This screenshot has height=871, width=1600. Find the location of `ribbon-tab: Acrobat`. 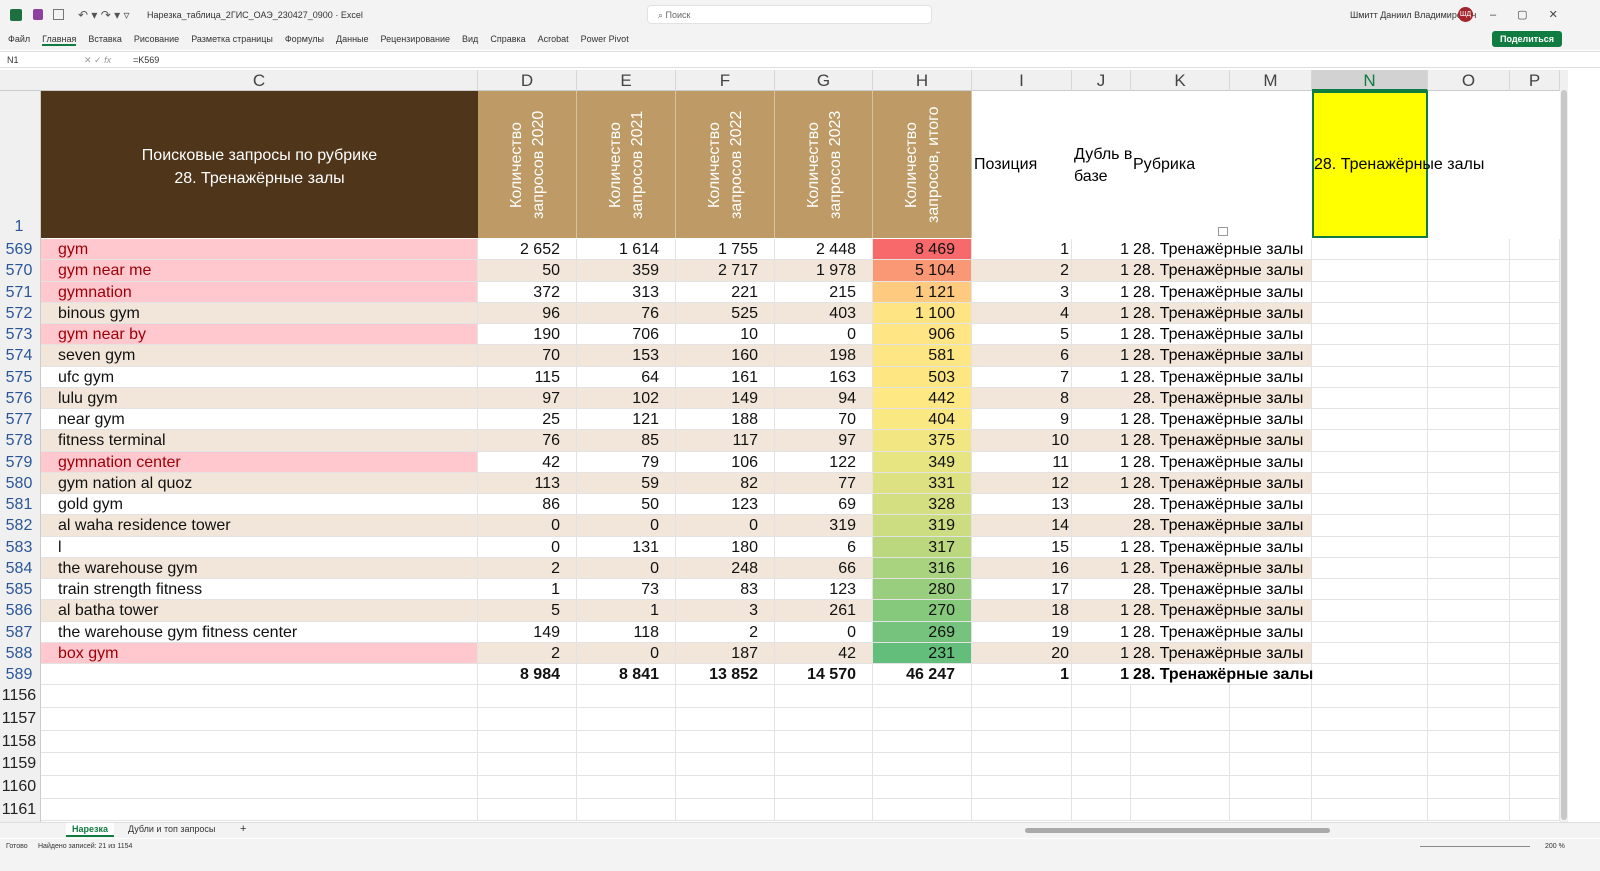

ribbon-tab: Acrobat is located at coordinates (553, 39).